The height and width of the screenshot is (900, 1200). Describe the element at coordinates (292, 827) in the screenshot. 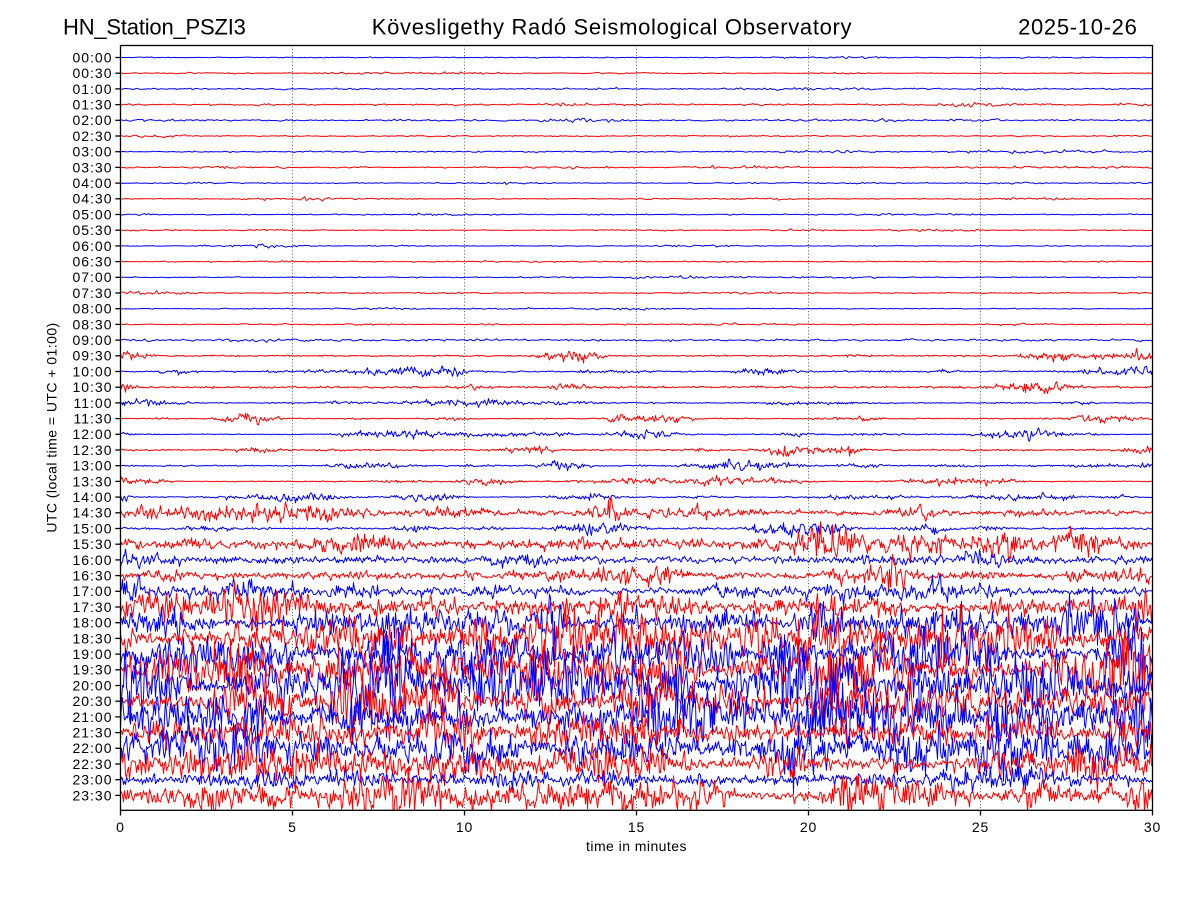

I see `svg-text: 5` at that location.